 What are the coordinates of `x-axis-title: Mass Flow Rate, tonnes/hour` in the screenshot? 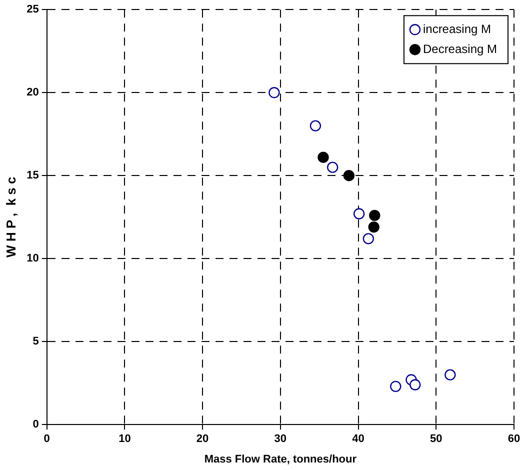 It's located at (281, 459).